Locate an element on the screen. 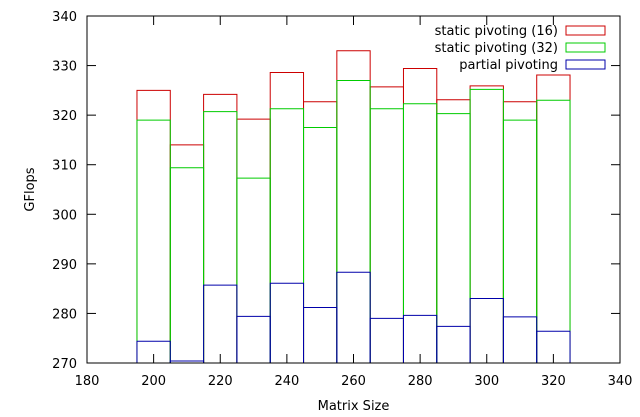 Image resolution: width=640 pixels, height=417 pixels. y-tick-label: 280 is located at coordinates (64, 314).